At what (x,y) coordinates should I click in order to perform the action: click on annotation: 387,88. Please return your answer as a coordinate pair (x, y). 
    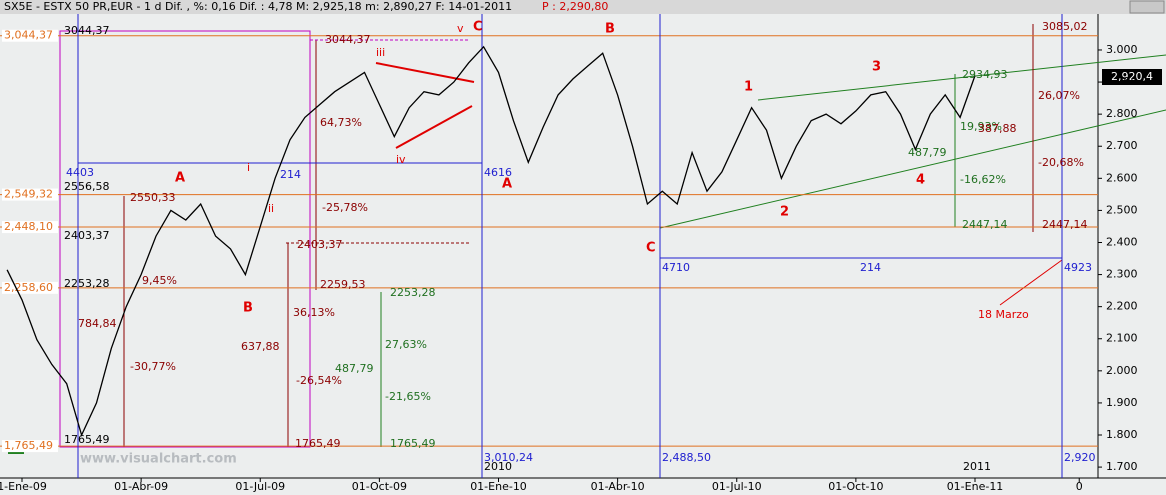
    Looking at the image, I should click on (997, 128).